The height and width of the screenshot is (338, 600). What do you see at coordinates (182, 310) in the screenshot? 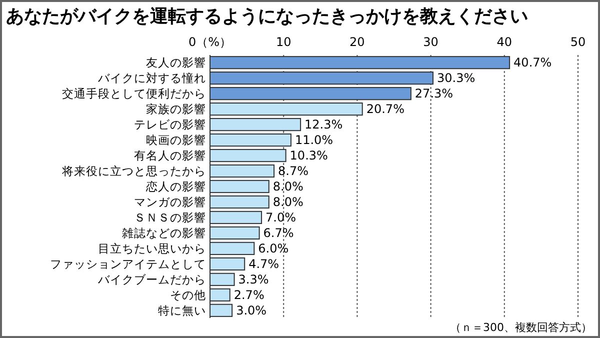
I see `y-tick-label: 特に無い` at bounding box center [182, 310].